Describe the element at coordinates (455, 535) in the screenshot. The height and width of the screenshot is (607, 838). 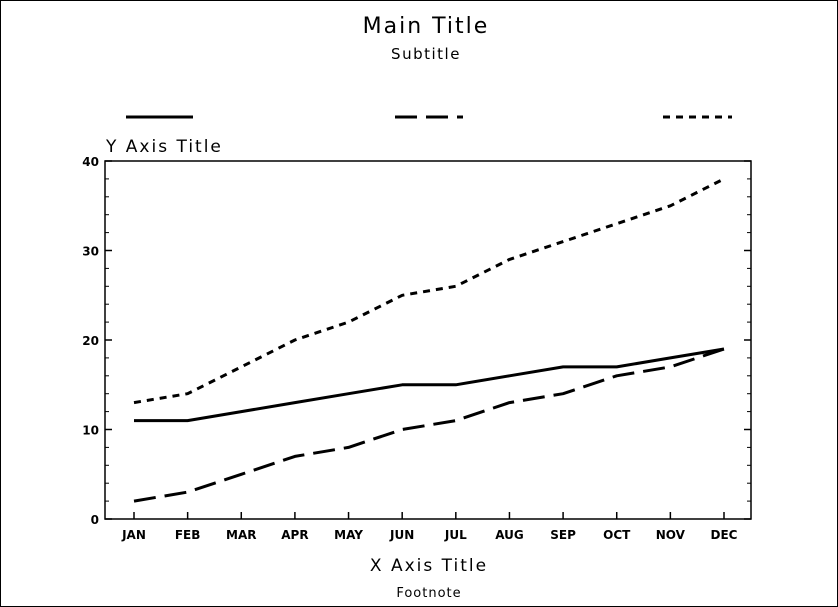
I see `x-tick-label: JUL` at that location.